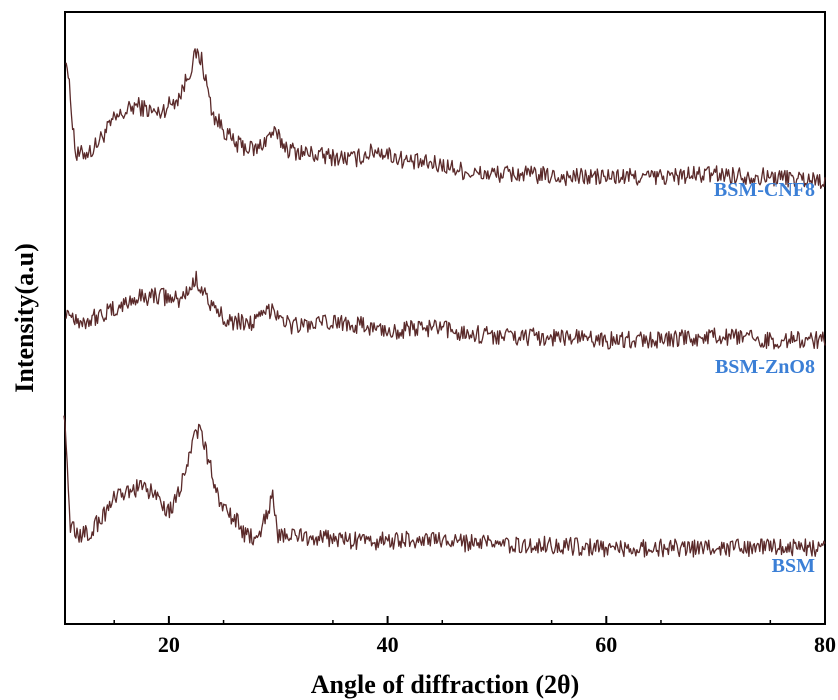  I want to click on series-label-layer: BSM-CNF8 BSM-ZnO8 BSM, so click(764, 378).